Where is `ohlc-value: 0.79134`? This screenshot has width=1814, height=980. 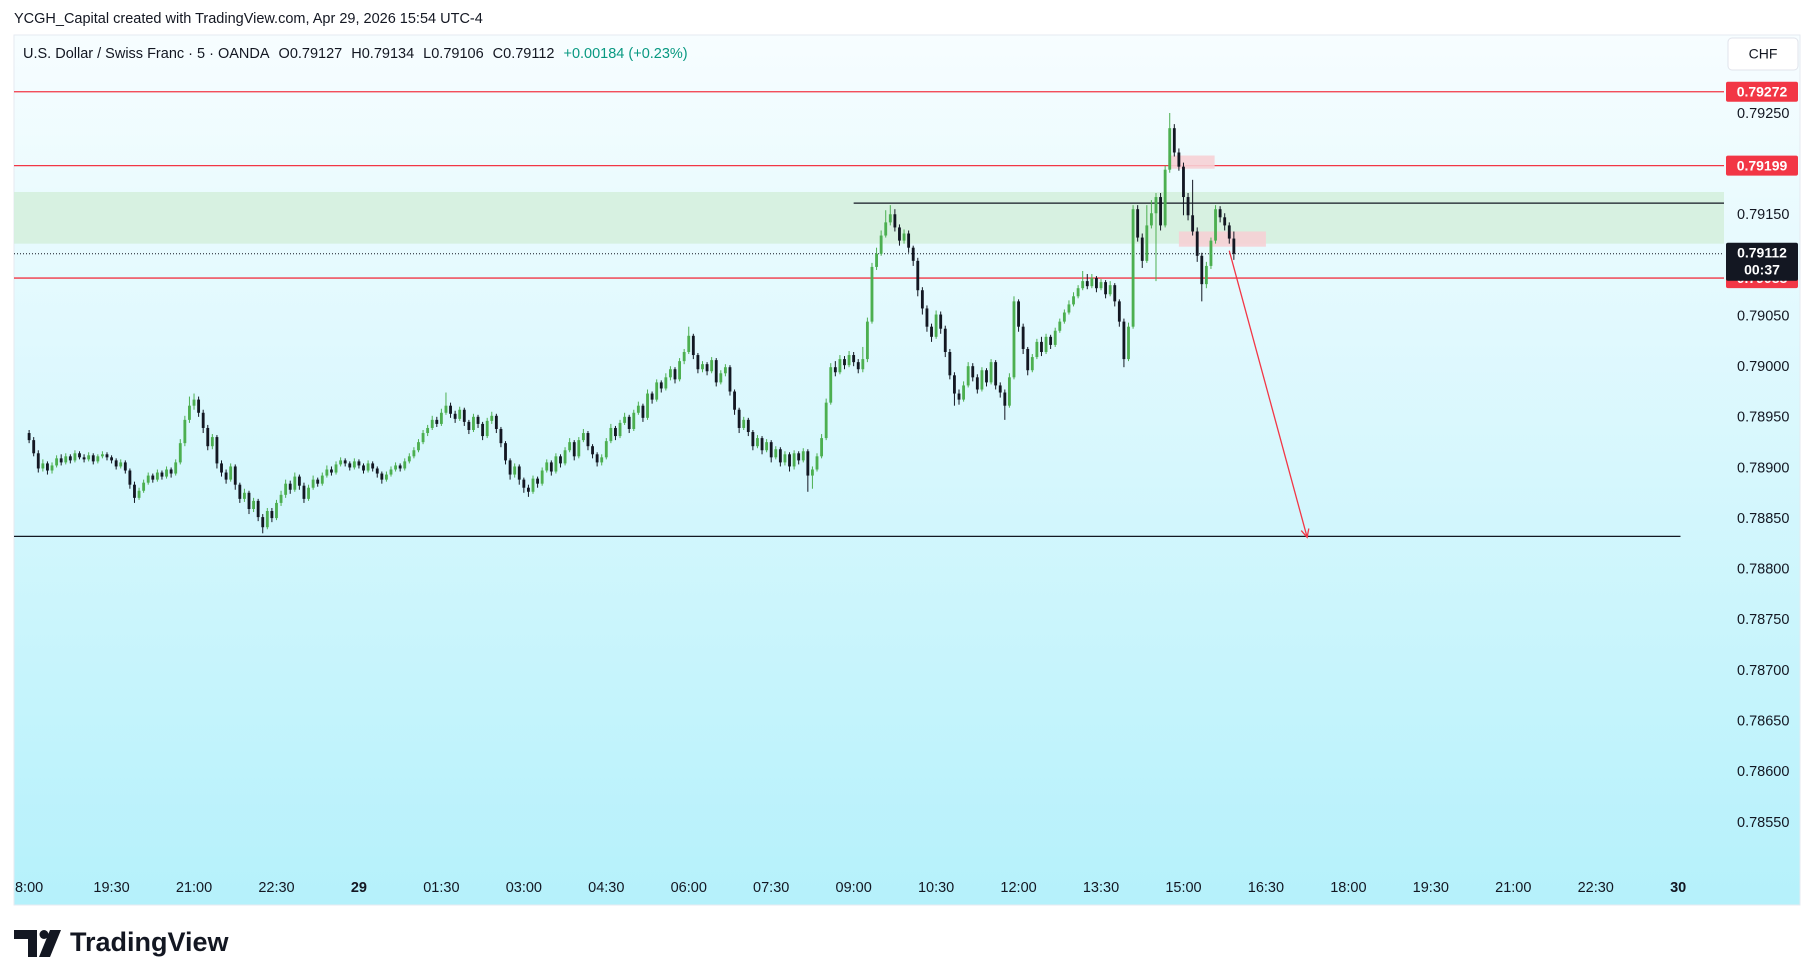
ohlc-value: 0.79134 is located at coordinates (388, 54).